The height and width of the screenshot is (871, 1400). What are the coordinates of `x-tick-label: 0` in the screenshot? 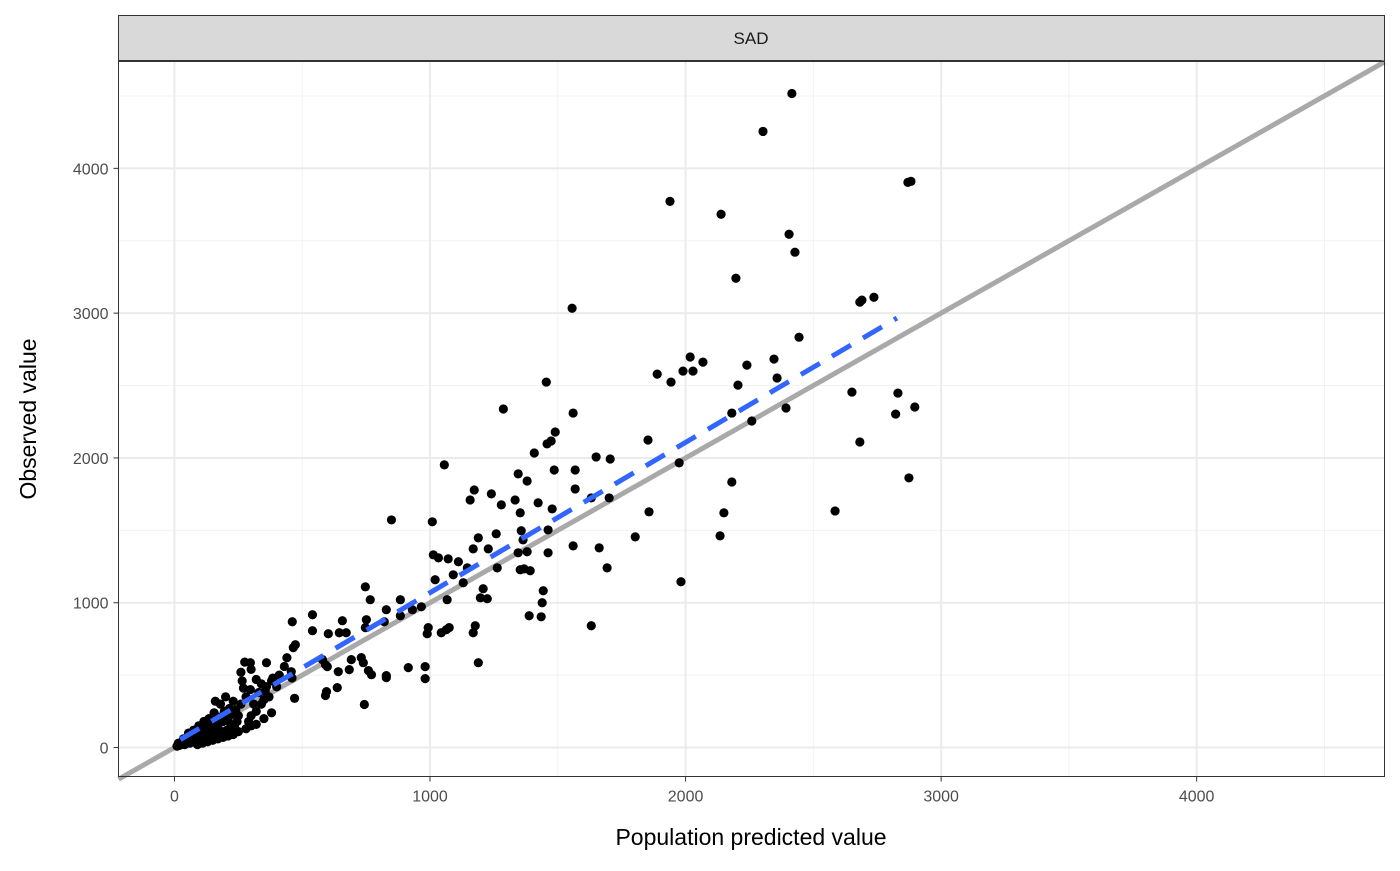 It's located at (174, 797).